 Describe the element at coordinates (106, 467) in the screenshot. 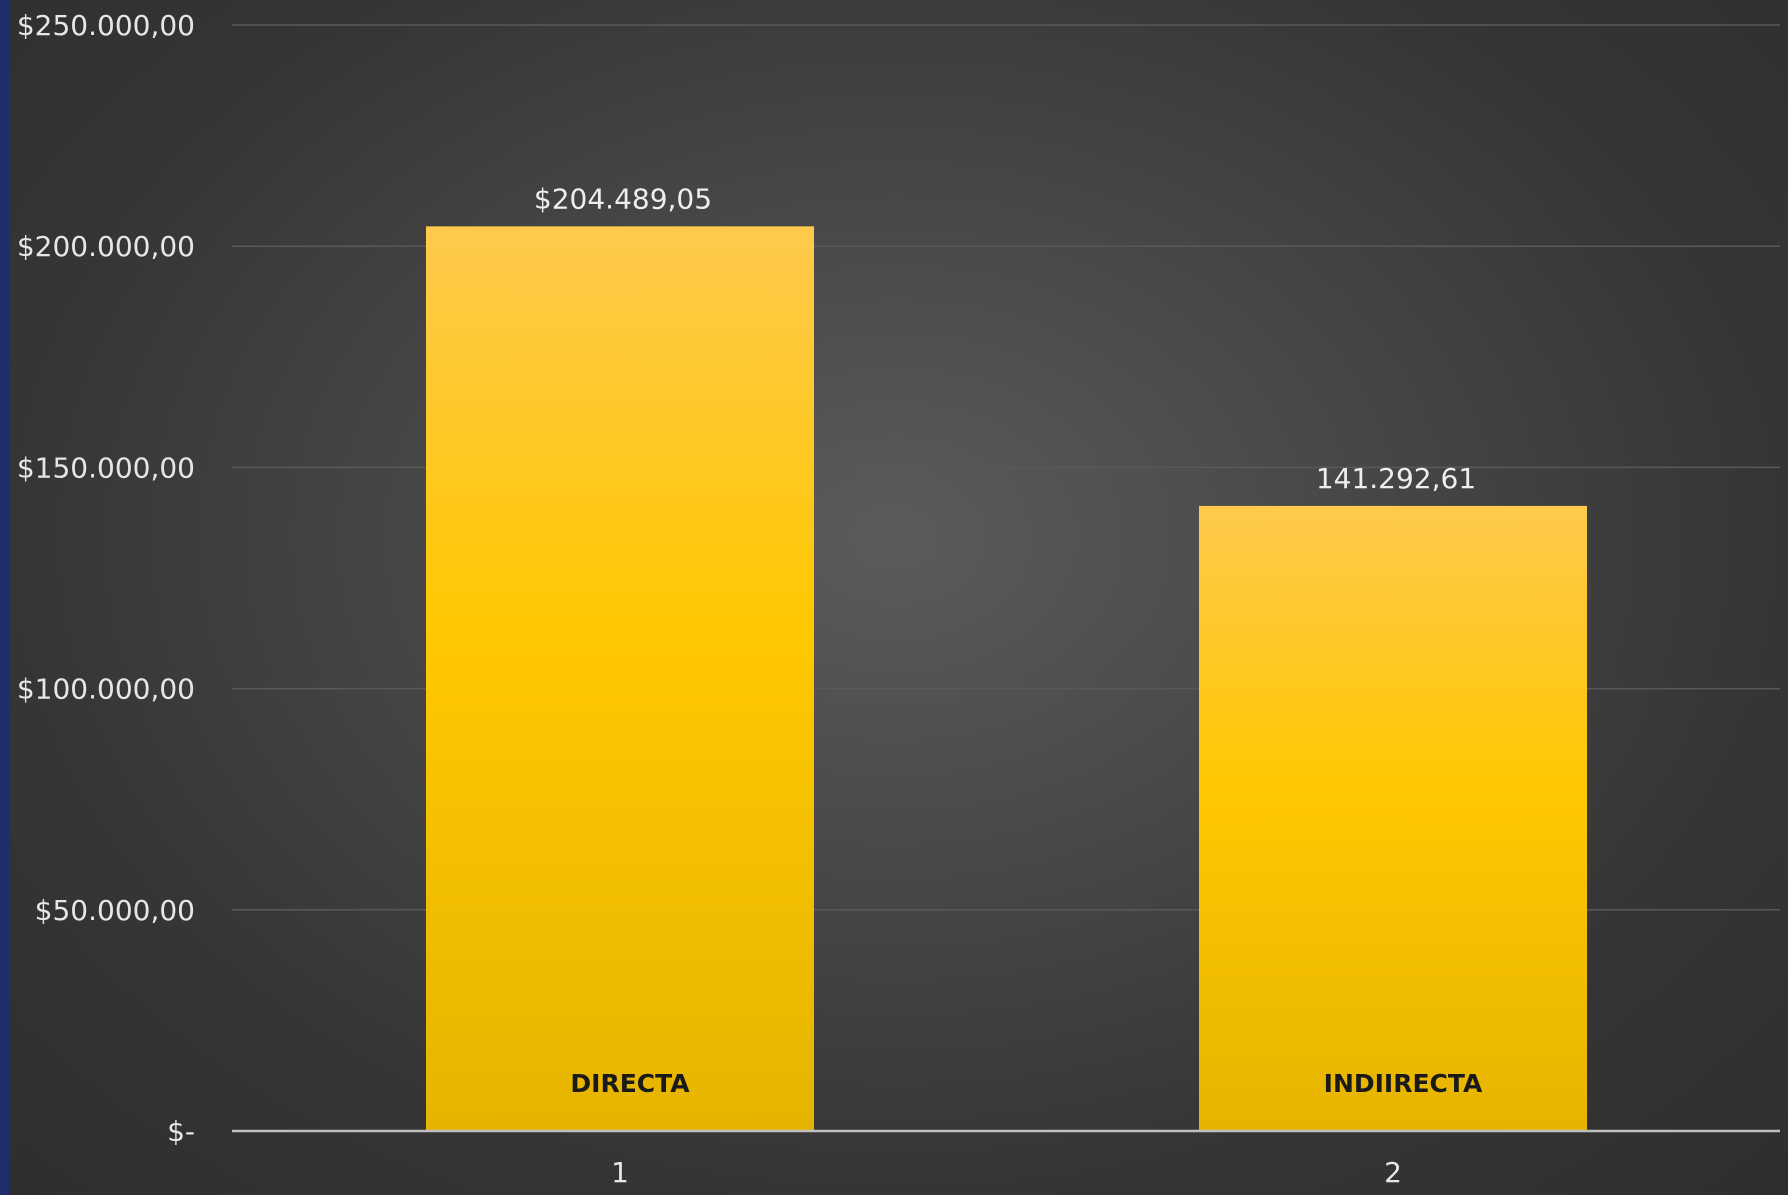

I see `y-tick-label: $150.000,00` at that location.